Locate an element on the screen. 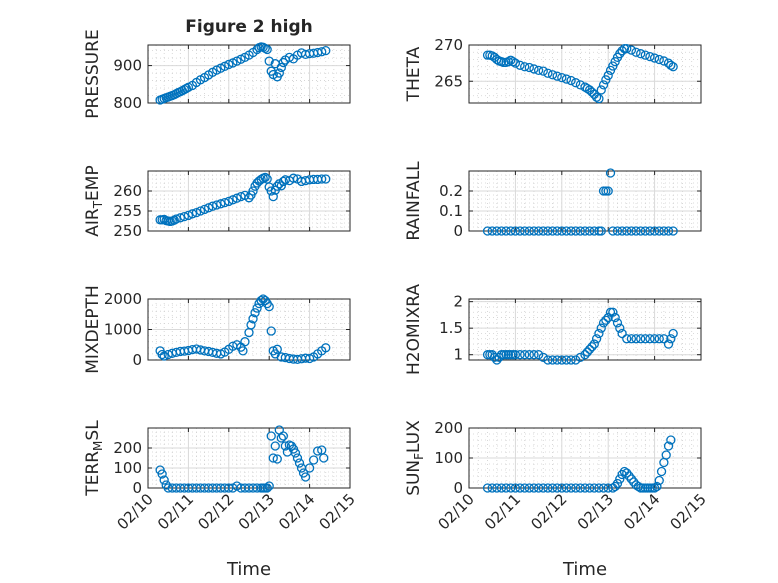 The image size is (778, 583). subplot-2: 265 270 THETA is located at coordinates (553, 70).